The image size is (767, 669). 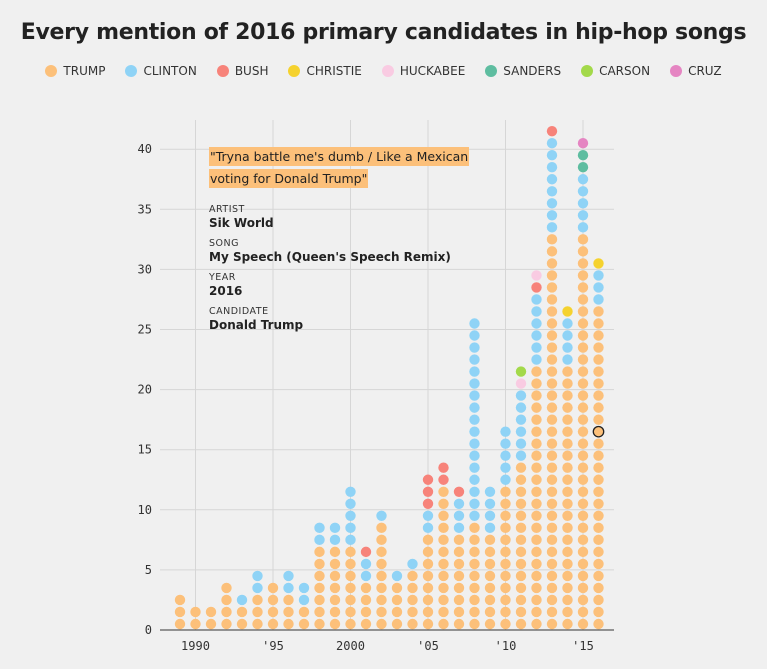 What do you see at coordinates (598, 263) in the screenshot?
I see `dot-christie` at bounding box center [598, 263].